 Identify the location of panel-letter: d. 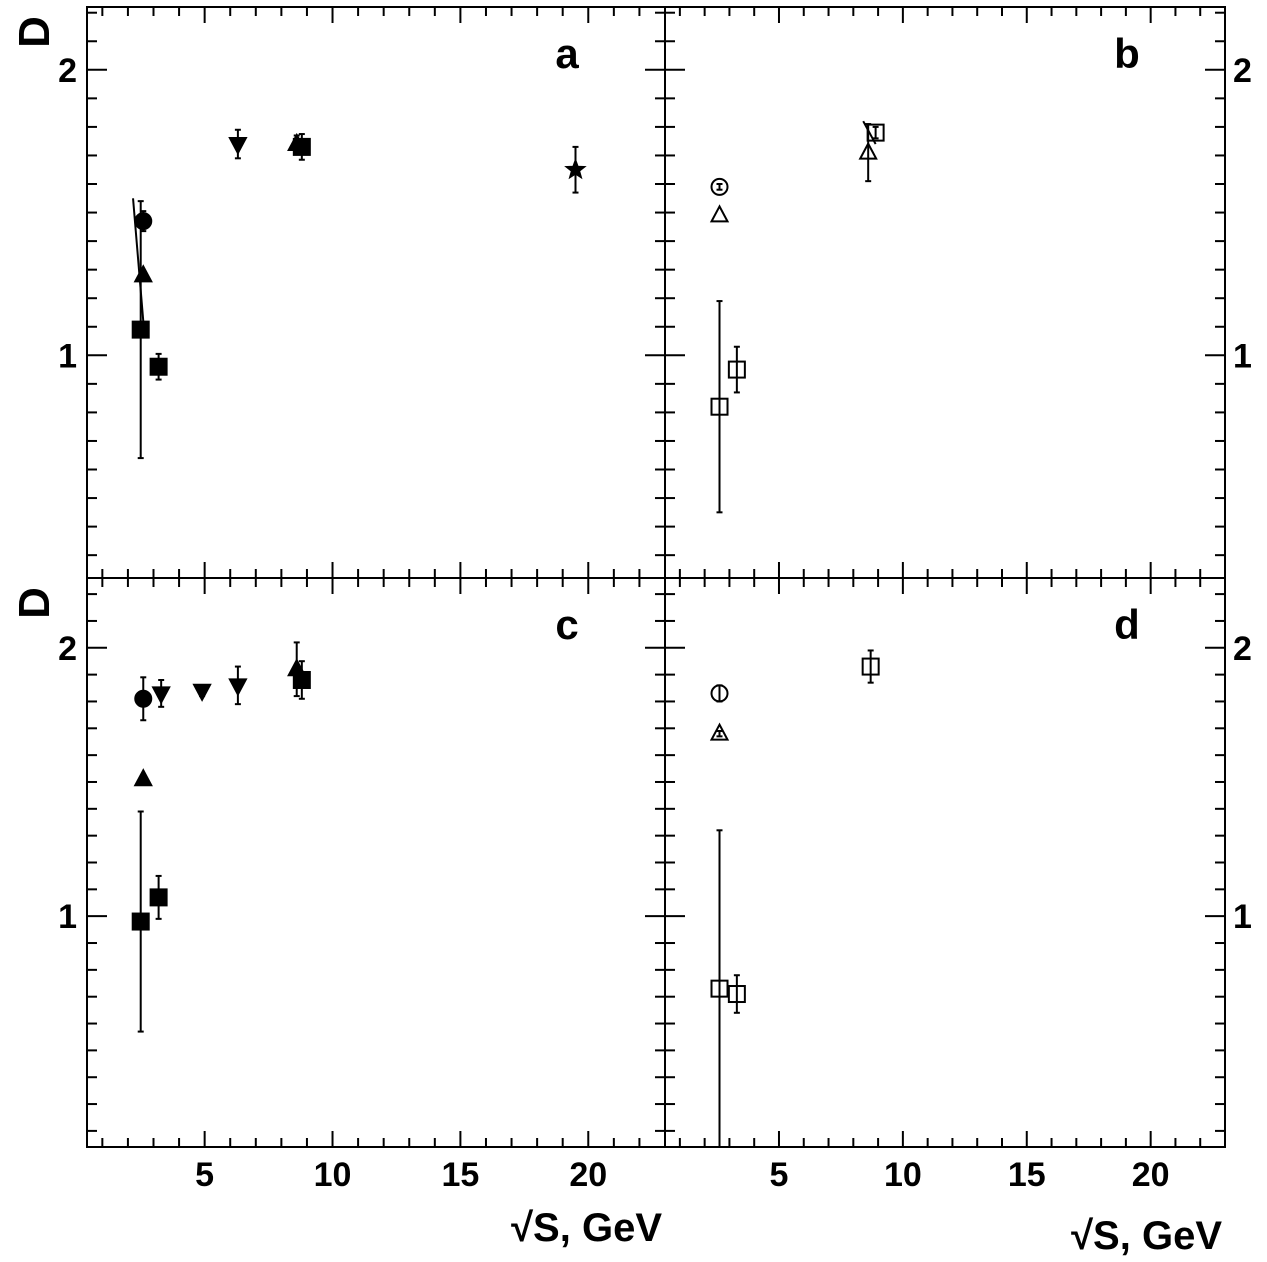
(1127, 624).